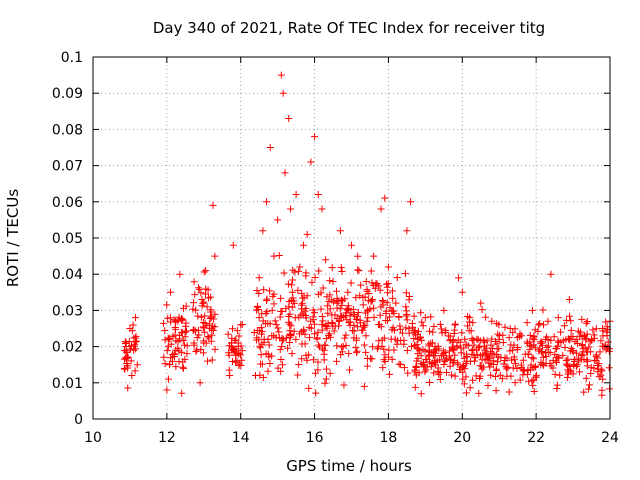  Describe the element at coordinates (67, 348) in the screenshot. I see `y-tick-label: 0.02` at that location.